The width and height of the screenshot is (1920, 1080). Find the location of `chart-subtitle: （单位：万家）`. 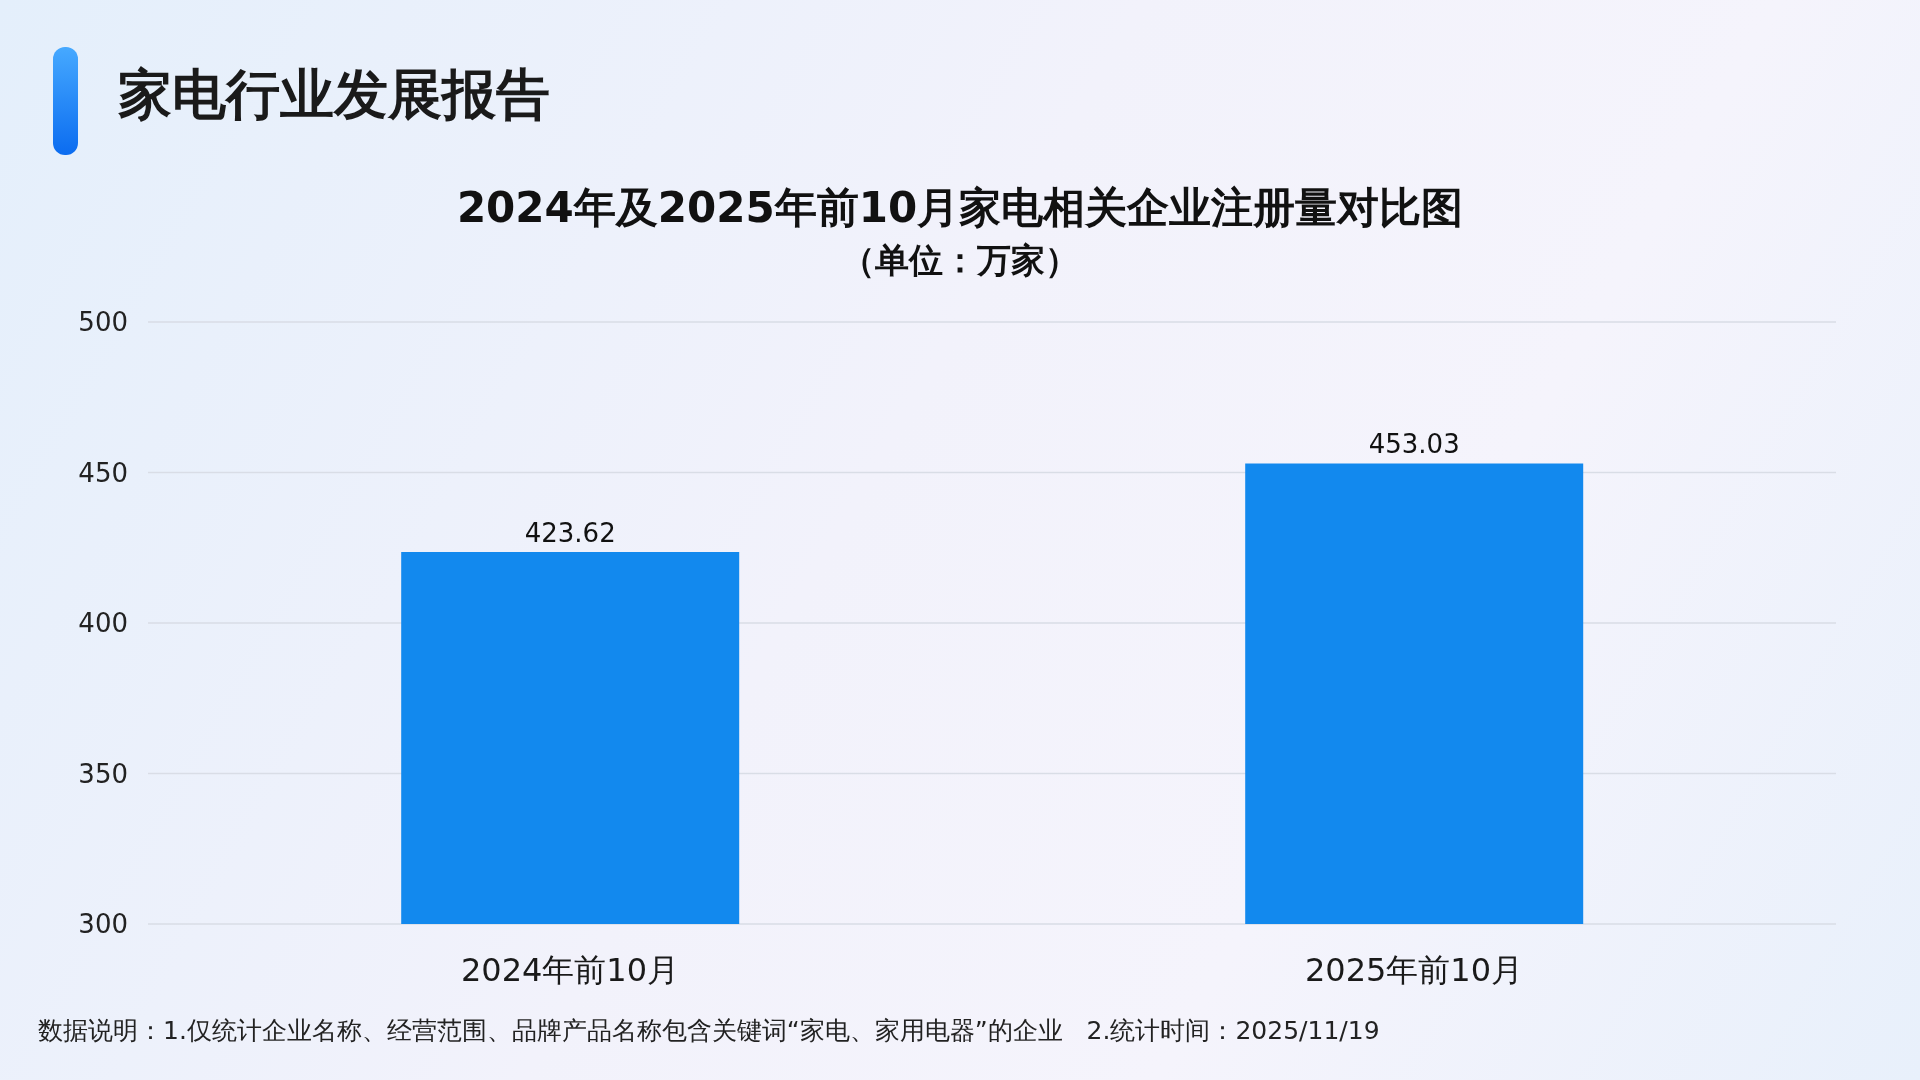

chart-subtitle: （单位：万家） is located at coordinates (960, 260).